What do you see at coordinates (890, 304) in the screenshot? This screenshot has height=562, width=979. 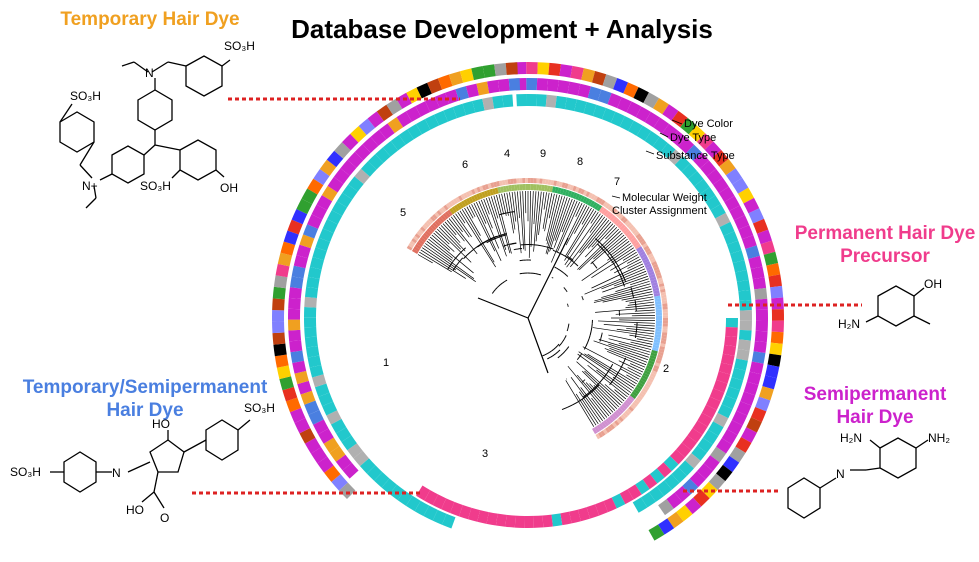 I see `permanent-dye-structure: OH H₂N` at bounding box center [890, 304].